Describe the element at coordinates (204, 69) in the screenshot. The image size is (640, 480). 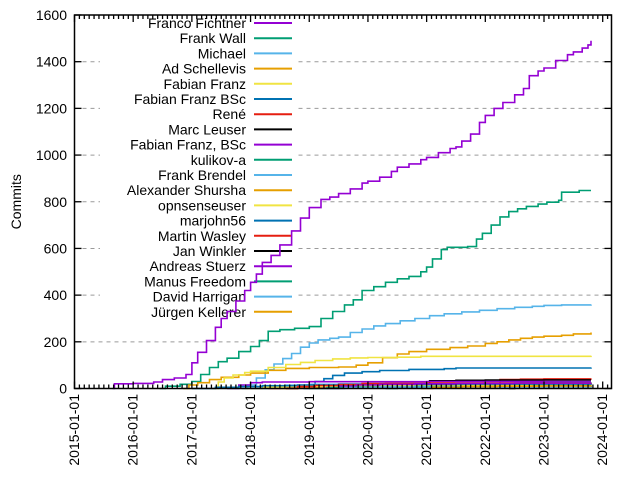
I see `legend-label: Ad Schellevis` at that location.